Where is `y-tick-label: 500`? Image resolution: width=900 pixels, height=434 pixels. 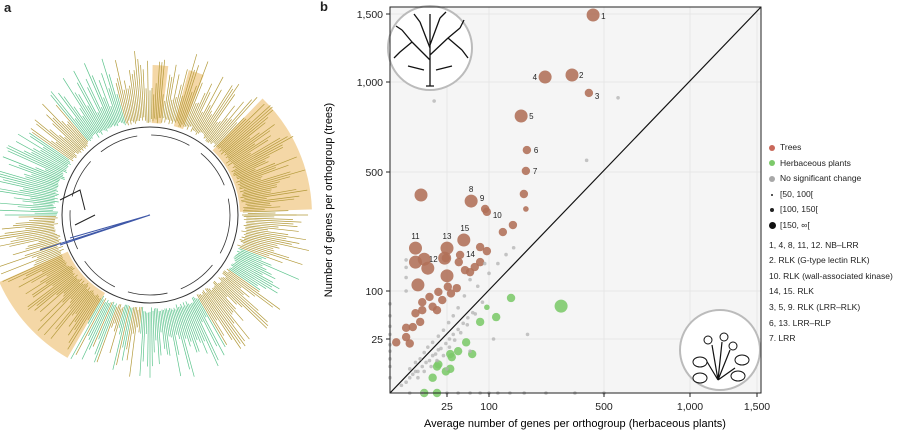 y-tick-label: 500 is located at coordinates (374, 173).